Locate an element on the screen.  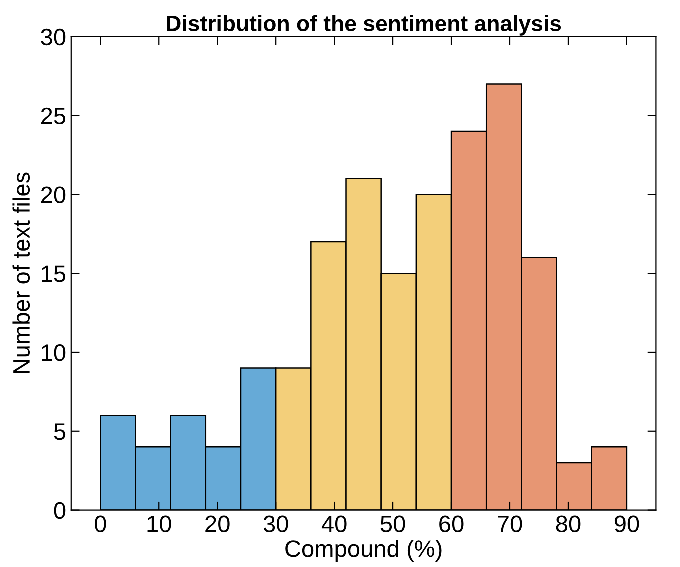
x-tick-label: 40 is located at coordinates (334, 524).